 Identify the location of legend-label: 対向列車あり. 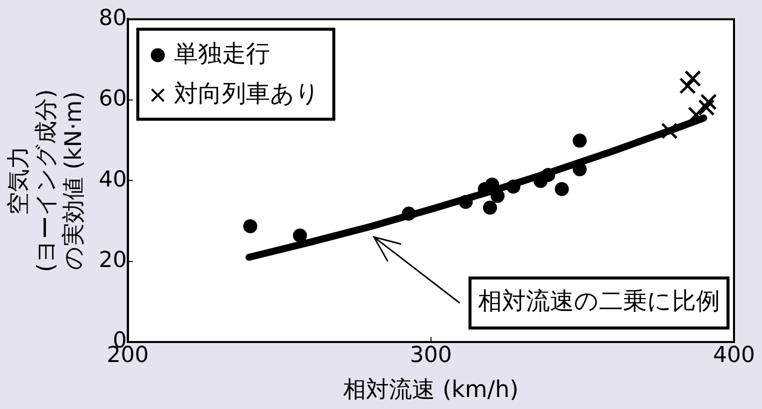
(247, 93).